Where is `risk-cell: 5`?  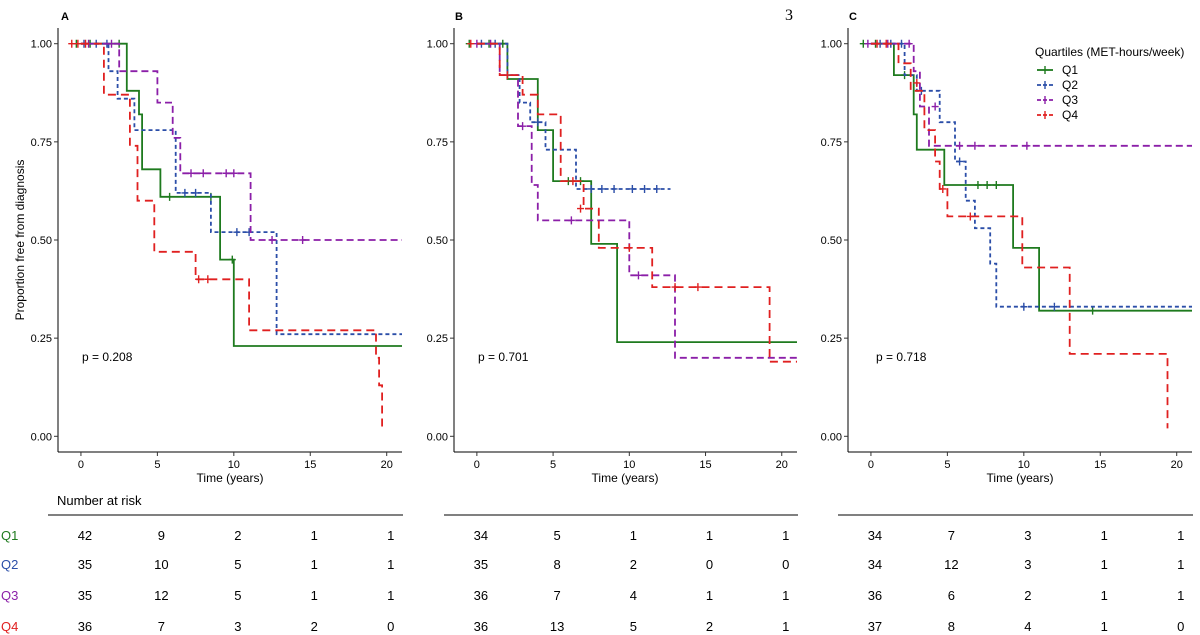
risk-cell: 5 is located at coordinates (633, 626).